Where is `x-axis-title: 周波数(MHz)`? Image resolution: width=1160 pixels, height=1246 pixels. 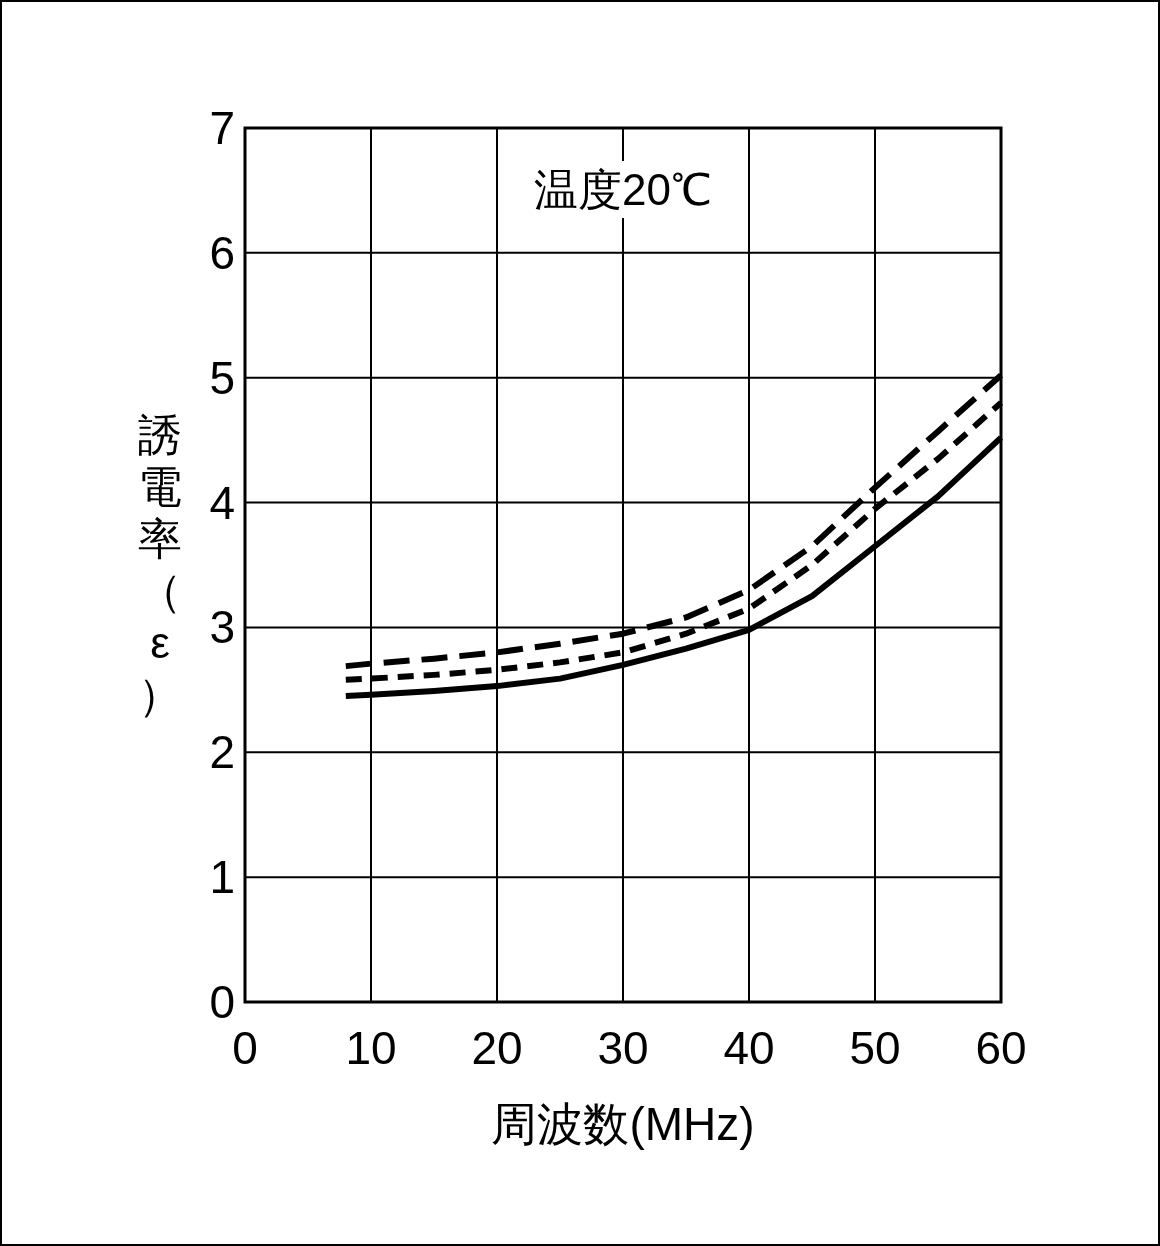 x-axis-title: 周波数(MHz) is located at coordinates (623, 1124).